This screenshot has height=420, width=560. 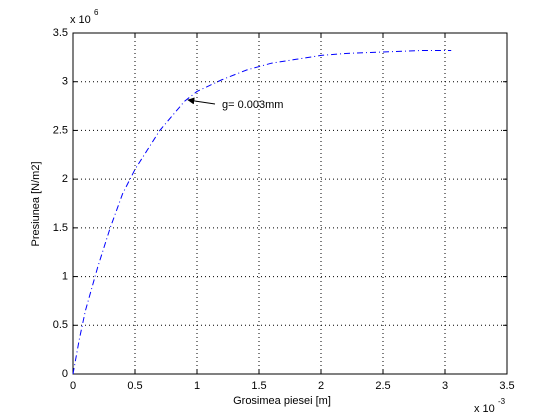 I want to click on x-tick-label: 0.5, so click(x=134, y=386).